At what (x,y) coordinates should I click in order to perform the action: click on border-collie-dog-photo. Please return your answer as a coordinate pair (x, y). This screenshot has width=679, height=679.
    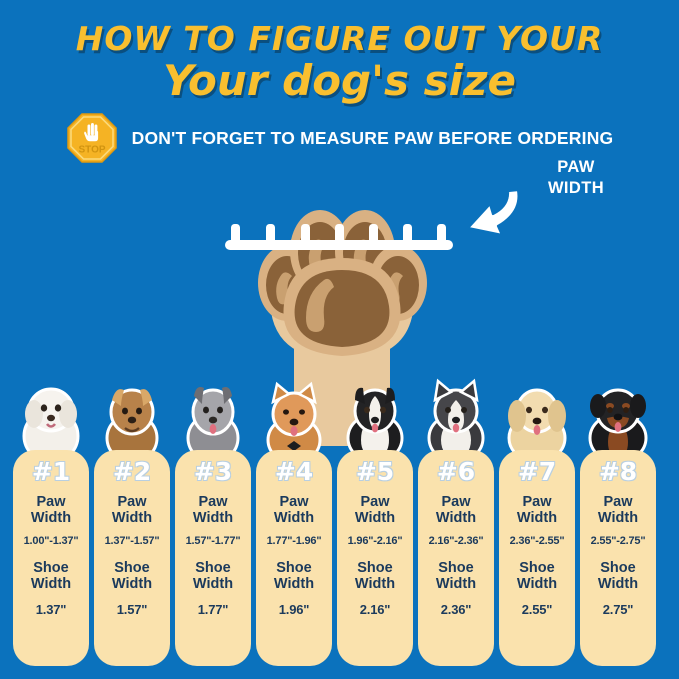
    Looking at the image, I should click on (375, 422).